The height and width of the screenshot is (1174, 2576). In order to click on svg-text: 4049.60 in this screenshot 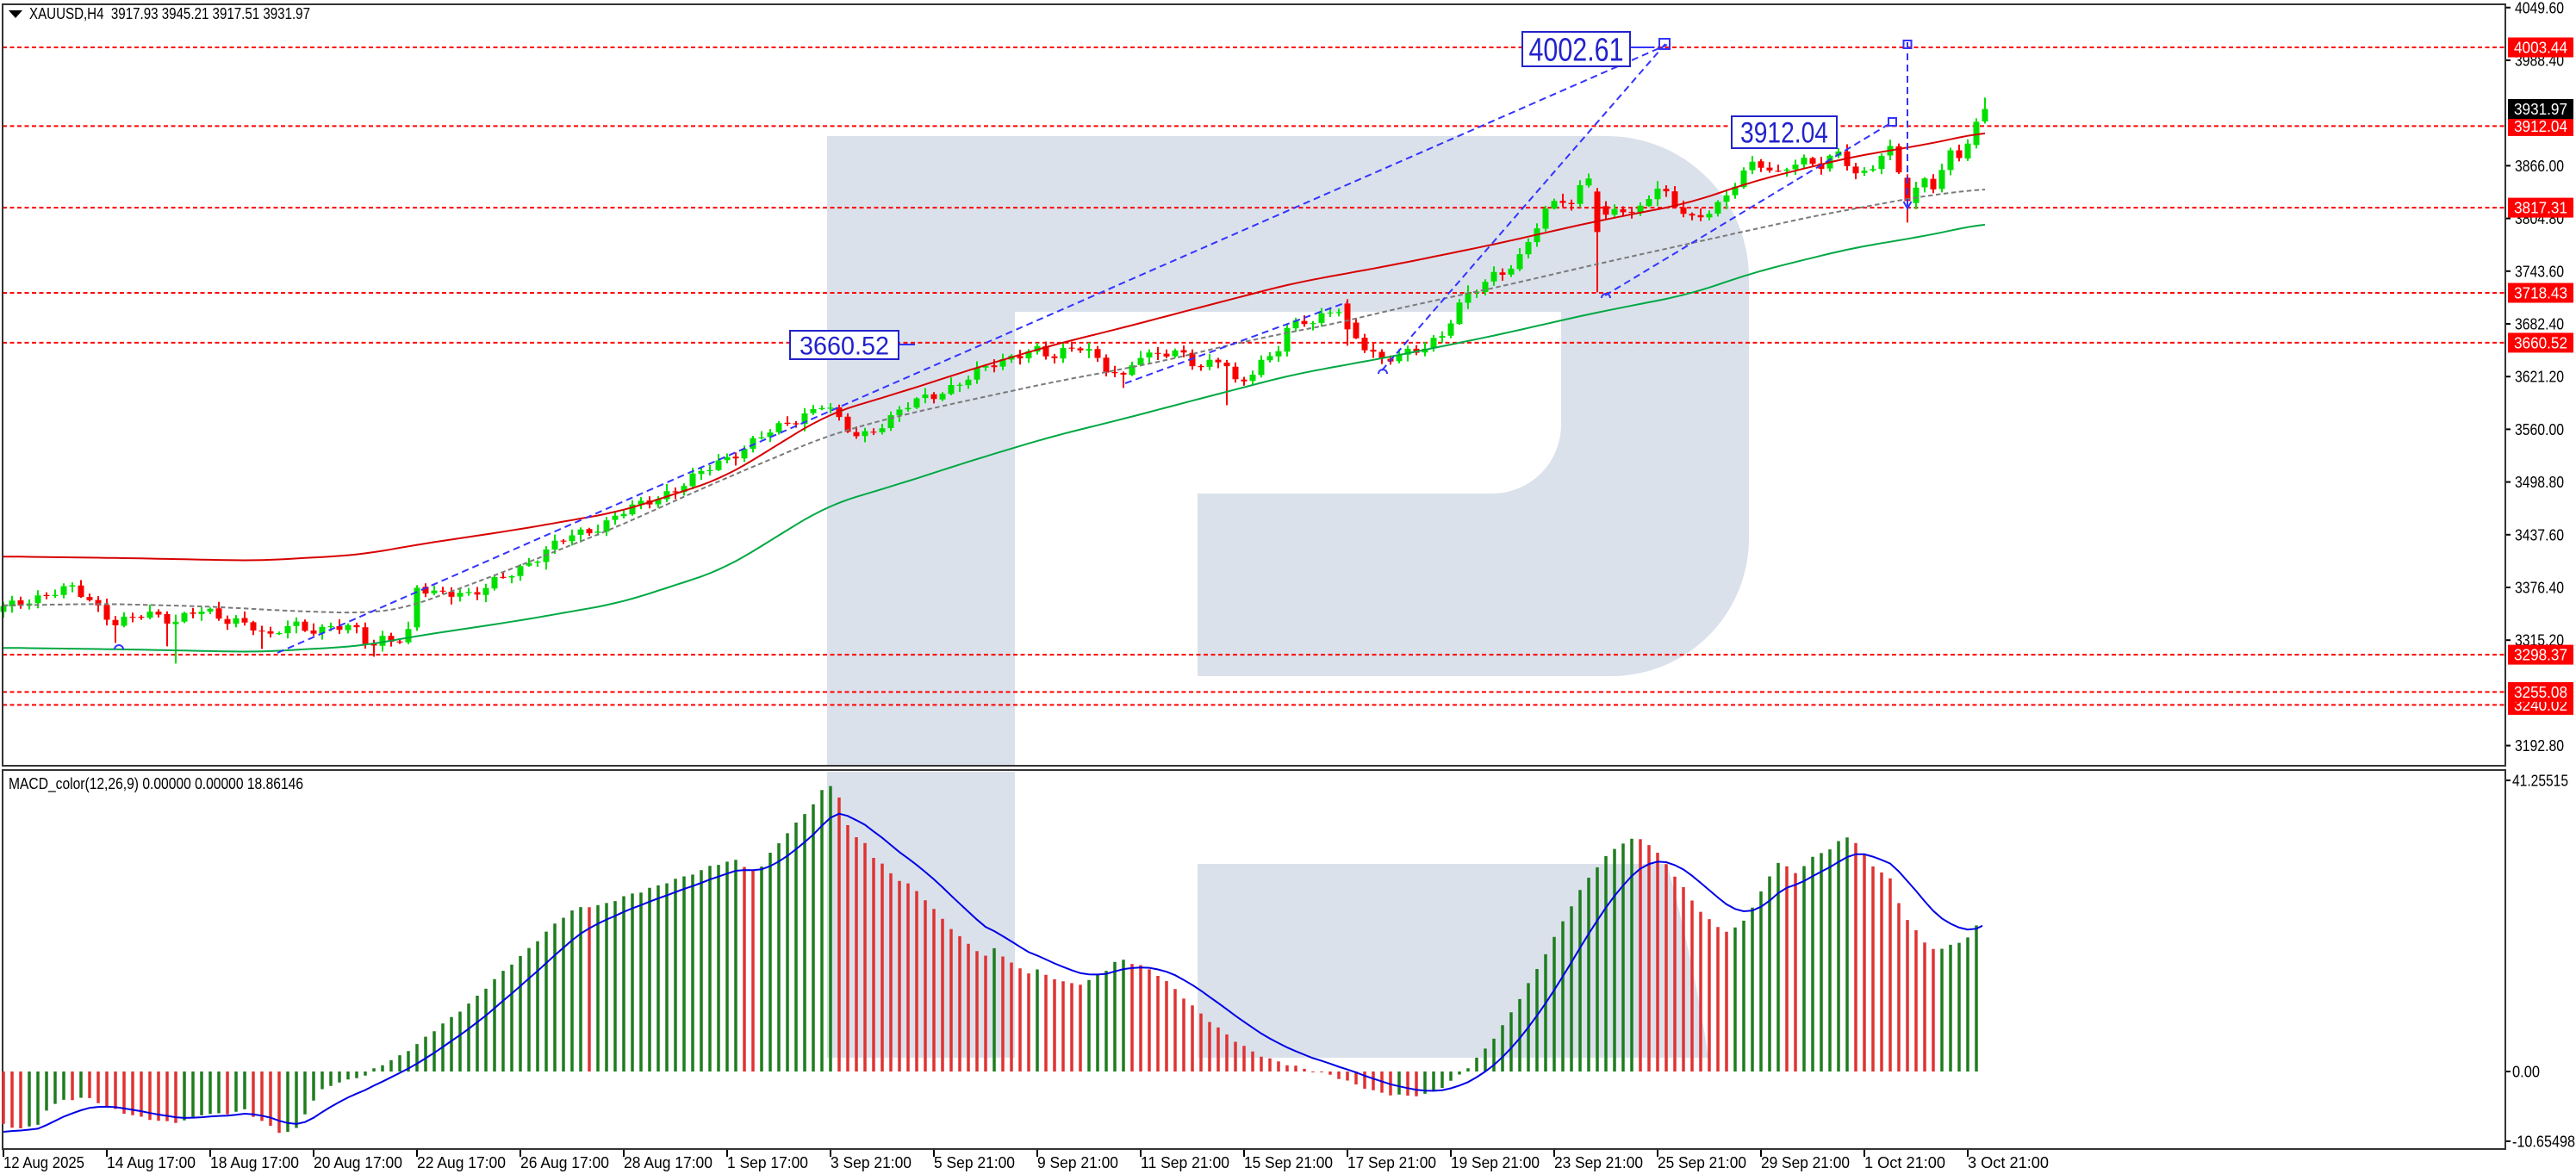, I will do `click(2540, 8)`.